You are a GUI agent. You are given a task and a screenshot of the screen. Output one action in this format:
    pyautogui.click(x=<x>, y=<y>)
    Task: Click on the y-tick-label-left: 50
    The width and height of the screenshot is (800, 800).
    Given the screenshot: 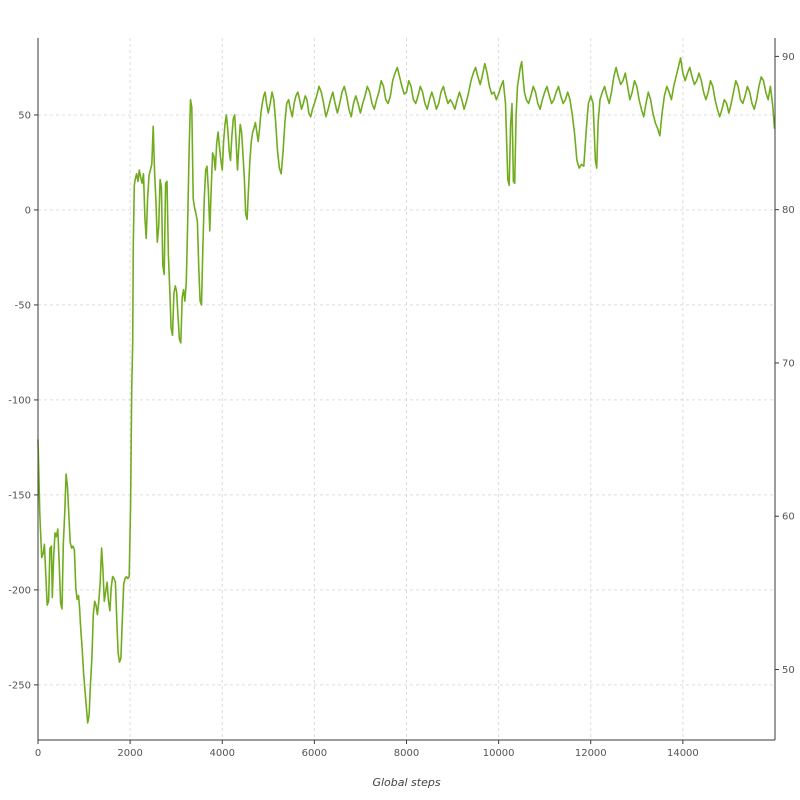 What is the action you would take?
    pyautogui.click(x=24, y=115)
    